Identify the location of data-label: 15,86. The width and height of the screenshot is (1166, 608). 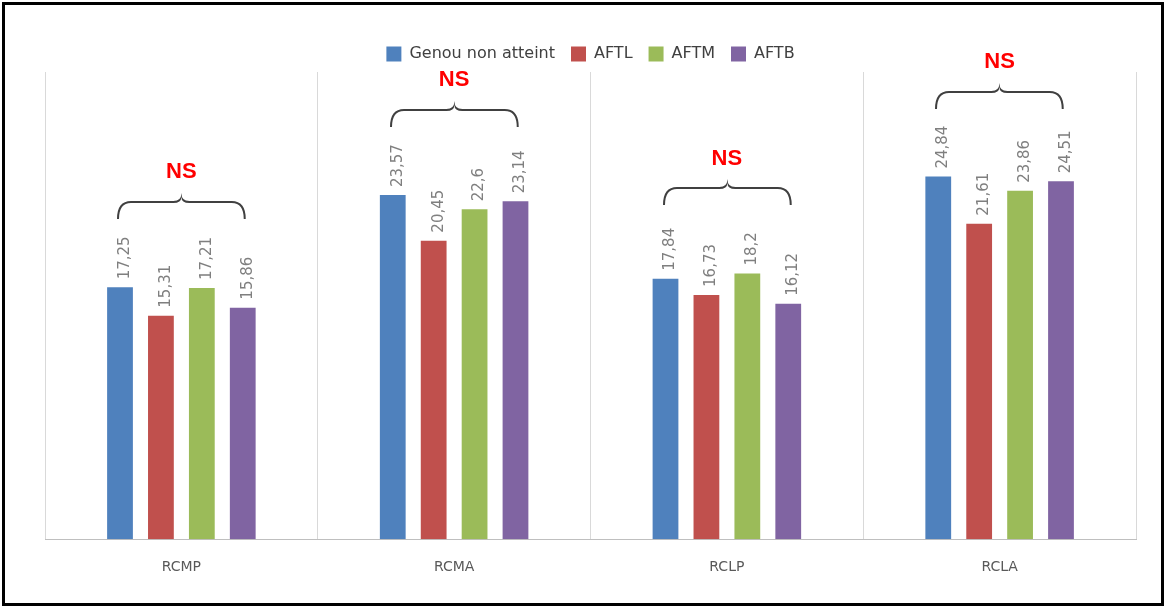
(246, 278).